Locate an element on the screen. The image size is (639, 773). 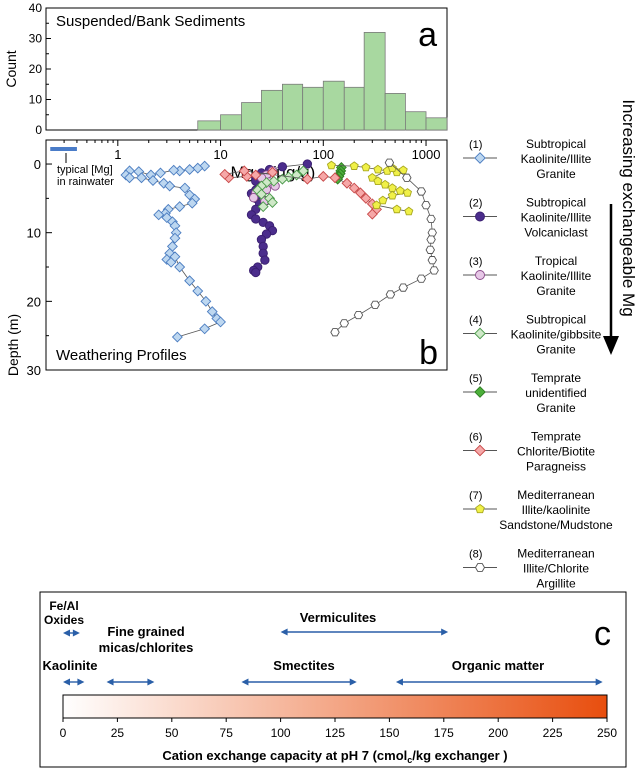
range-arrow-organic-head-left is located at coordinates (399, 682).